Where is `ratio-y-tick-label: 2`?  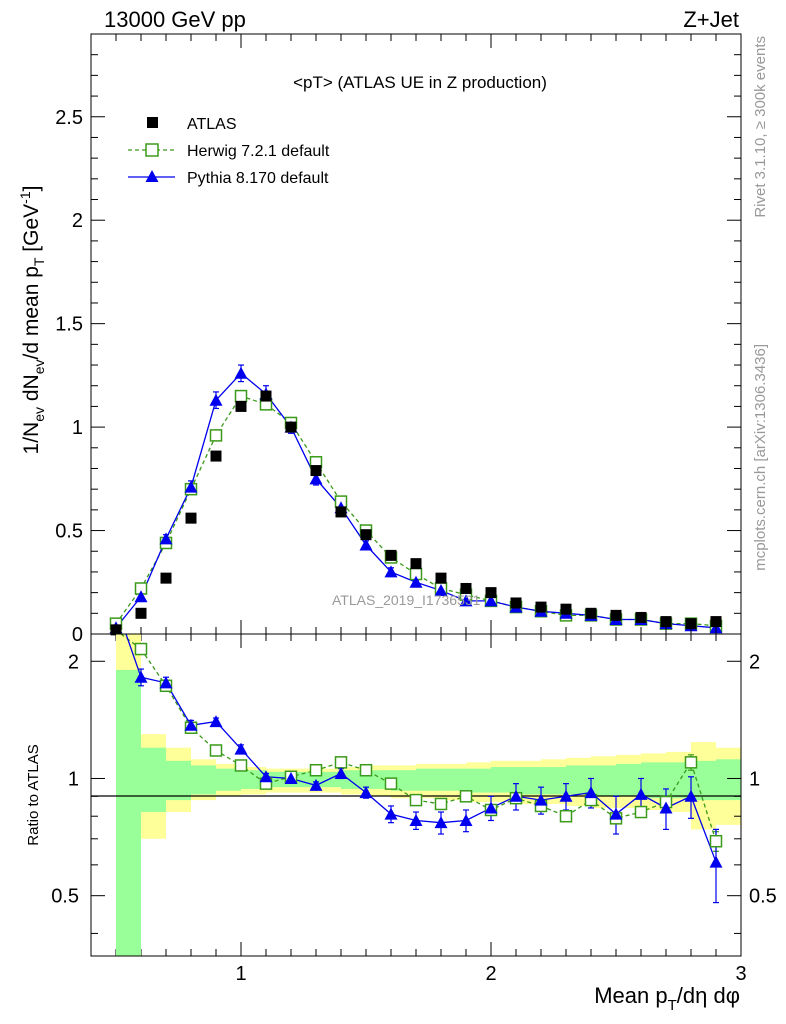 ratio-y-tick-label: 2 is located at coordinates (73, 662).